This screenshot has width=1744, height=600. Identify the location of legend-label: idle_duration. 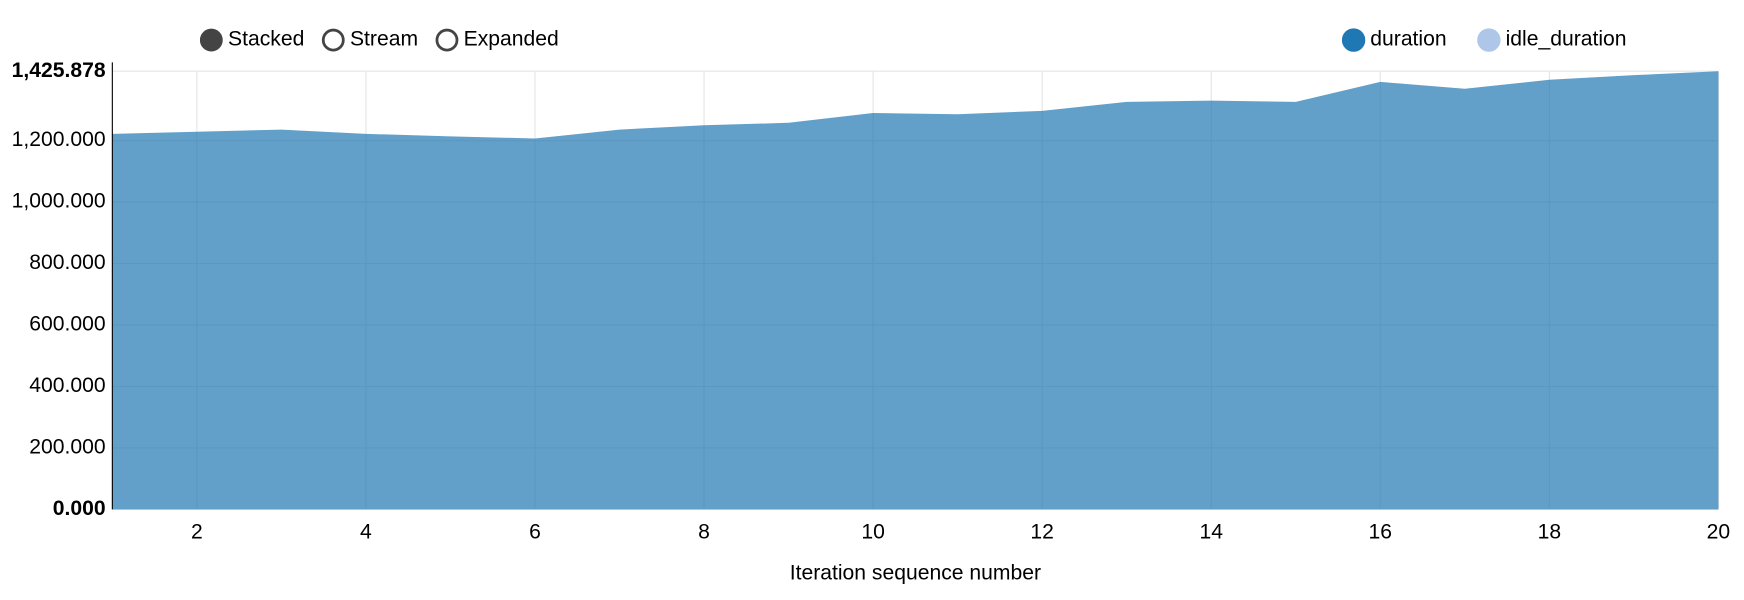
(1566, 39).